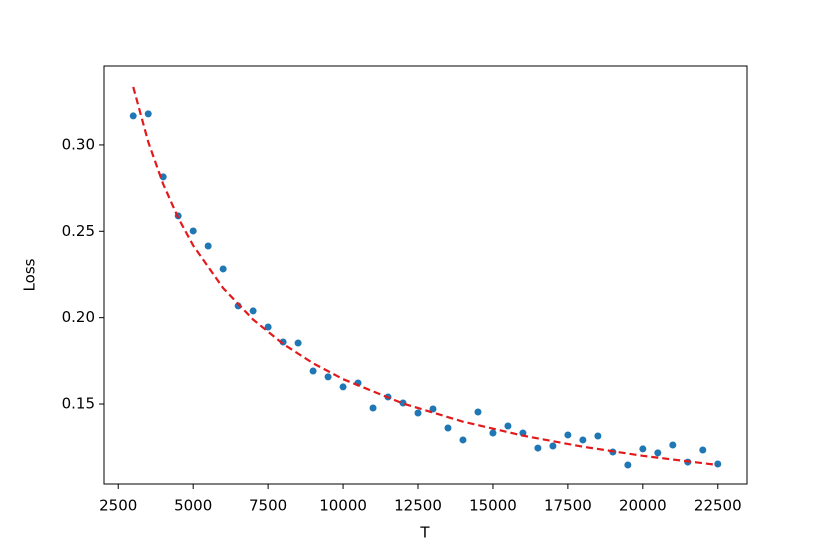 This screenshot has width=830, height=558. Describe the element at coordinates (118, 506) in the screenshot. I see `x-tick-label: 2500` at that location.